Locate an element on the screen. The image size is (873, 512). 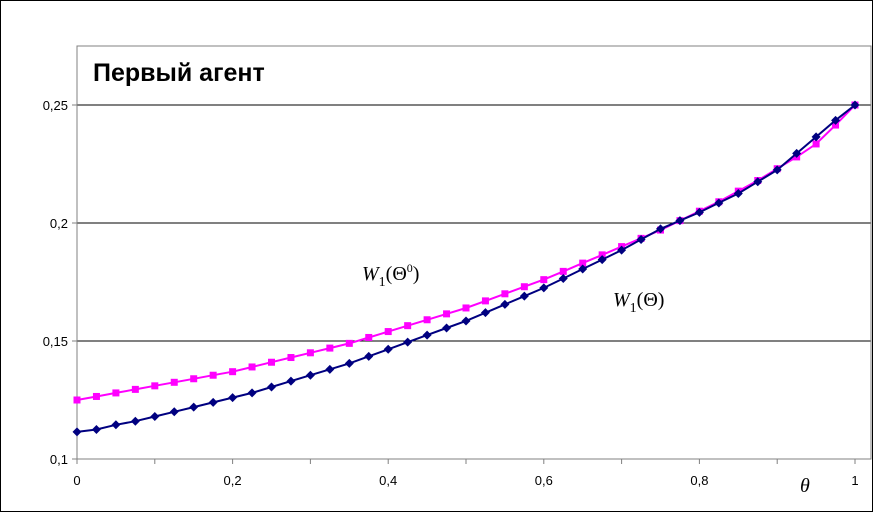
y-tick-label: 0,2 is located at coordinates (59, 223).